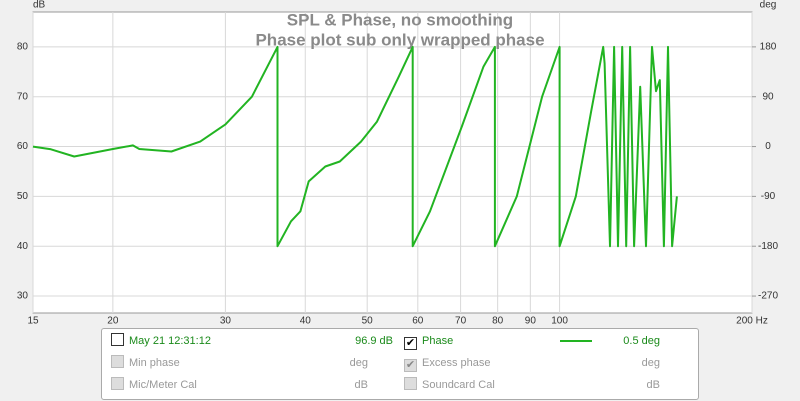 The height and width of the screenshot is (401, 800). I want to click on y2-tick-label: -180, so click(768, 246).